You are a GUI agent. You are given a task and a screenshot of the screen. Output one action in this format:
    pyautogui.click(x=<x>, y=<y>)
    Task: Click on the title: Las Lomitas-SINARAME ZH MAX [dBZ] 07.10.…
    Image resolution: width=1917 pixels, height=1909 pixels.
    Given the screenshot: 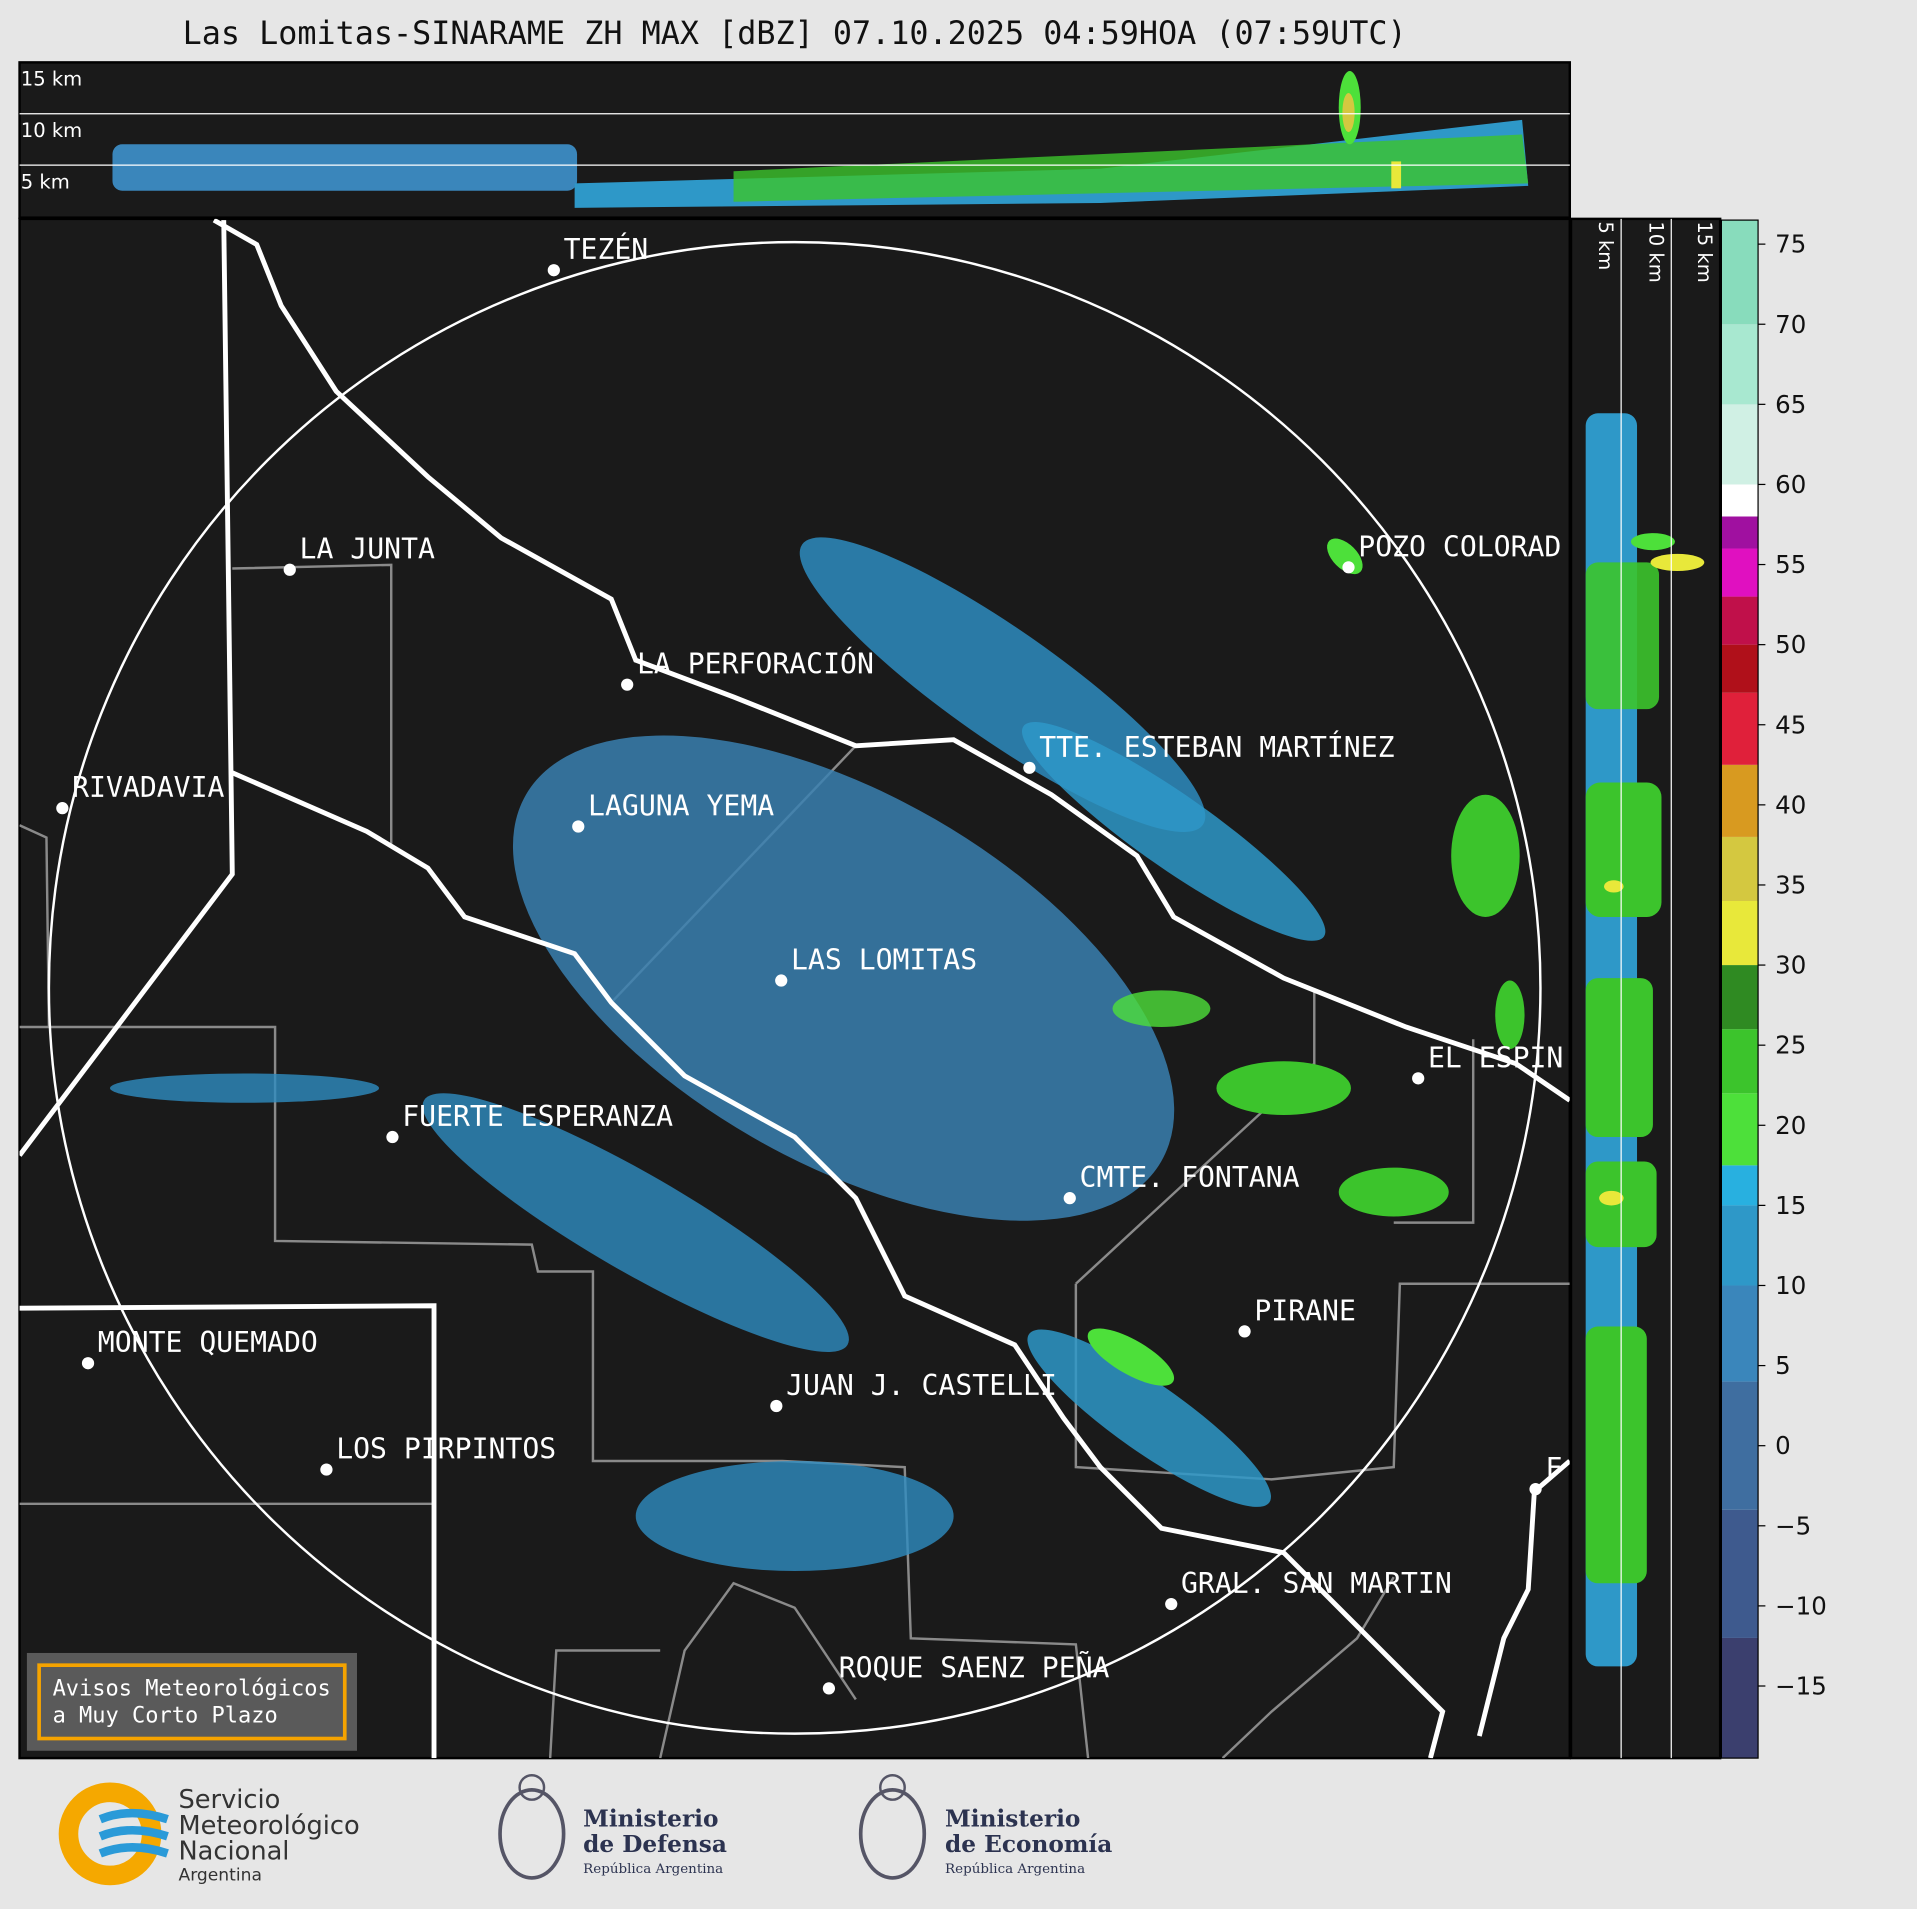 What is the action you would take?
    pyautogui.click(x=795, y=34)
    